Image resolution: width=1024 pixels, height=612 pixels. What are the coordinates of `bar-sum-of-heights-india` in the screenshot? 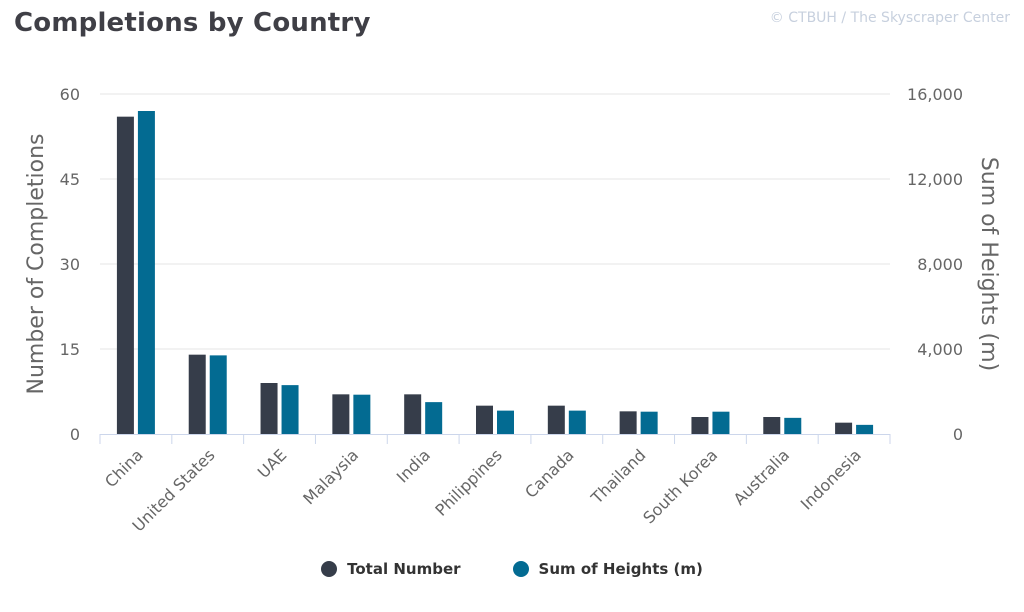 It's located at (434, 418).